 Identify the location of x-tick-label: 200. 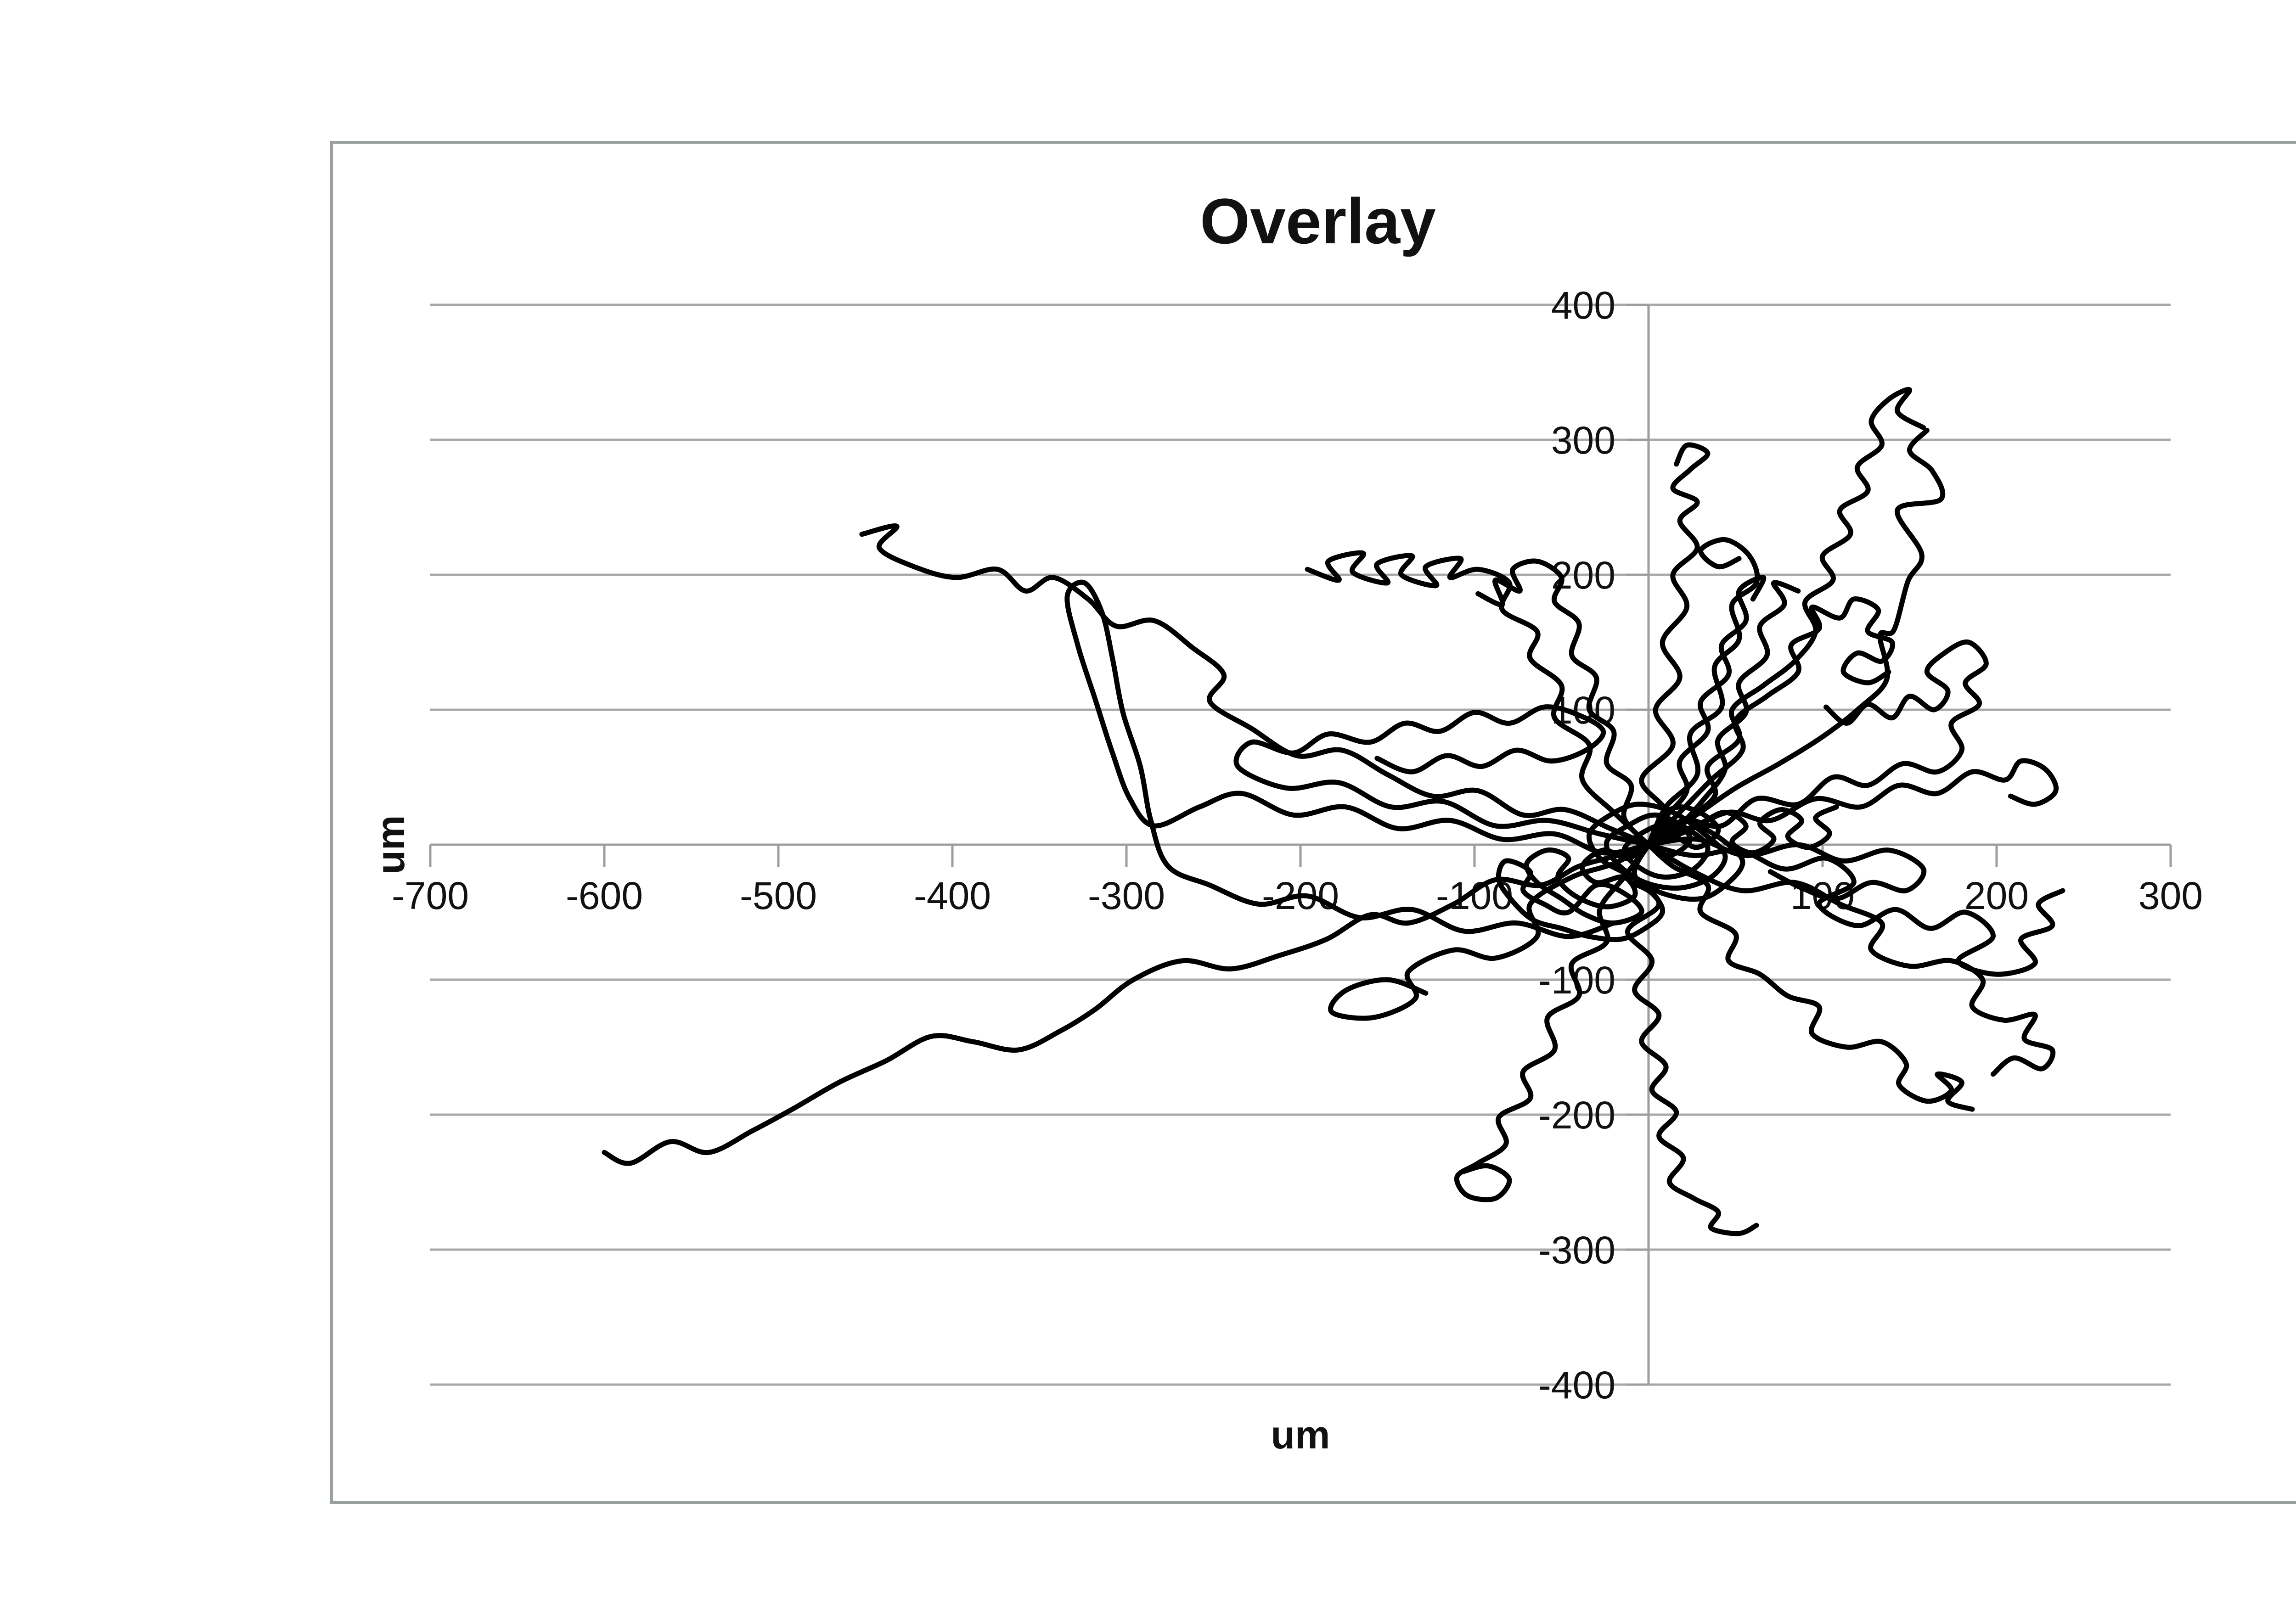
(1996, 895).